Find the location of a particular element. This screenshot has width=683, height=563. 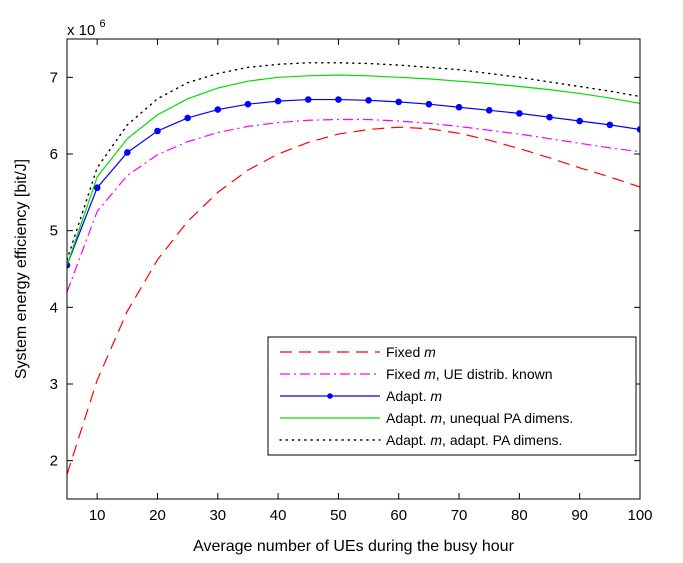

y-axis-label: System energy efficiency [bit/J] is located at coordinates (21, 269).